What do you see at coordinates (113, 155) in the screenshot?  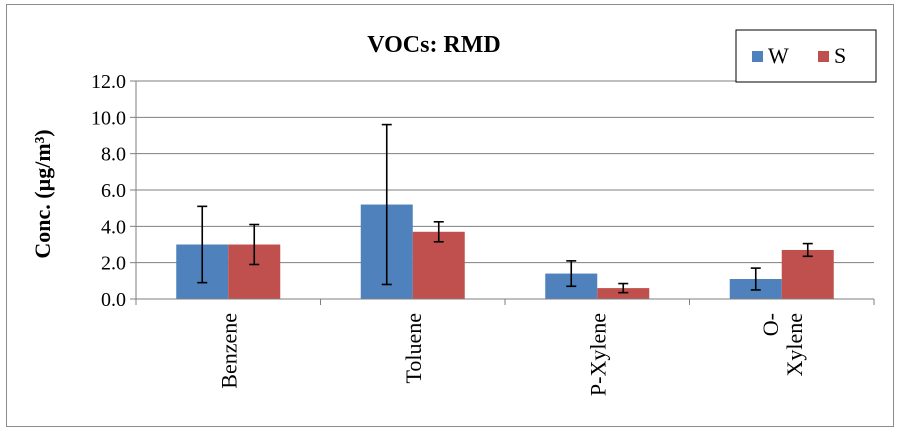 I see `y-tick-label: 8.0` at bounding box center [113, 155].